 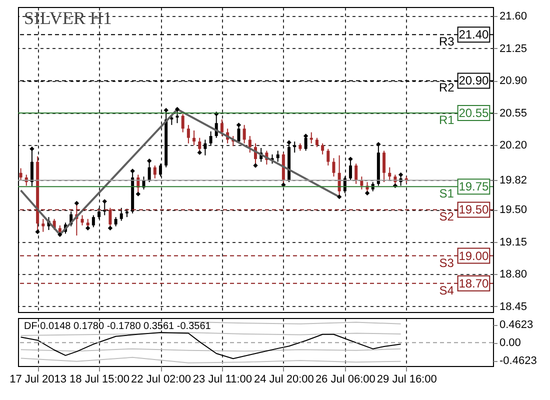 What do you see at coordinates (474, 283) in the screenshot?
I see `annotation: 18.70` at bounding box center [474, 283].